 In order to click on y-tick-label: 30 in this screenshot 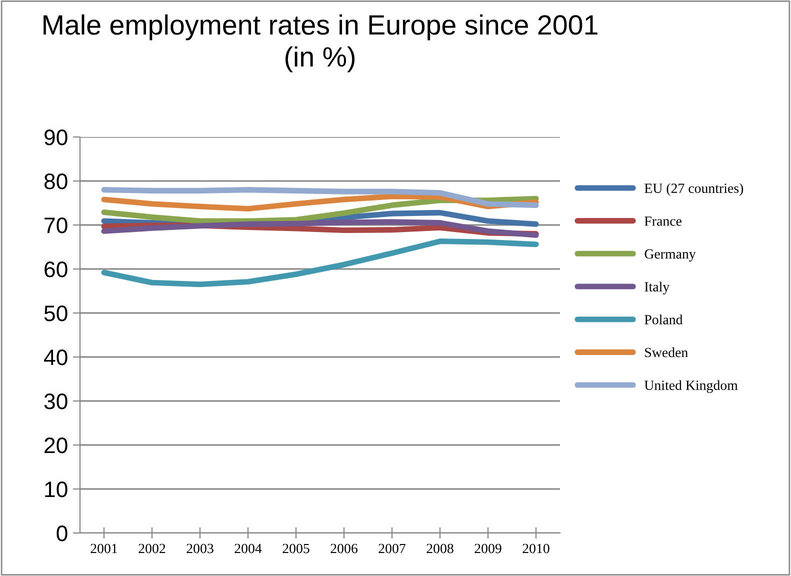, I will do `click(56, 402)`.